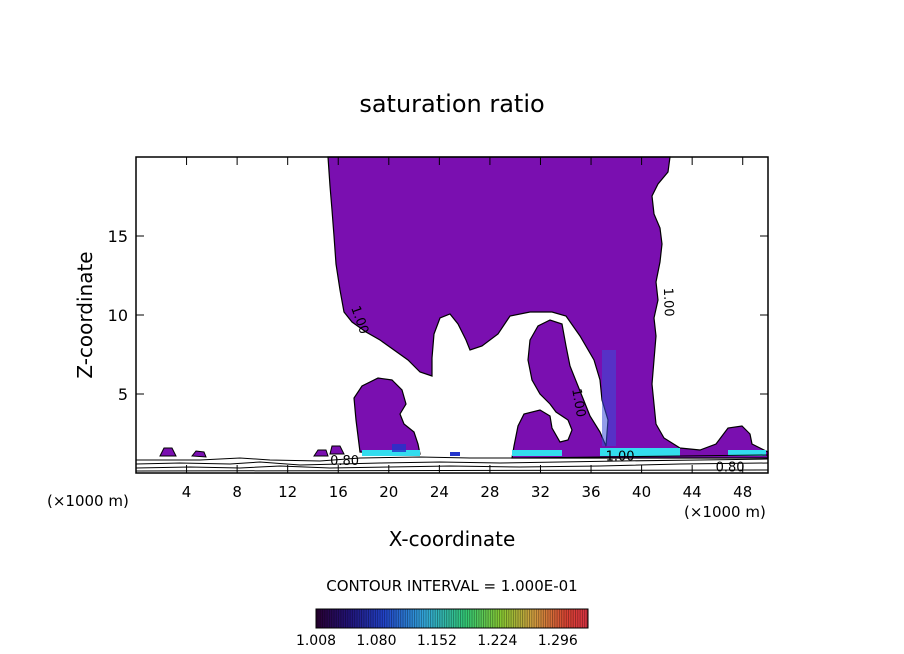 This screenshot has height=654, width=904. What do you see at coordinates (237, 492) in the screenshot?
I see `x-tick-label: 8` at bounding box center [237, 492].